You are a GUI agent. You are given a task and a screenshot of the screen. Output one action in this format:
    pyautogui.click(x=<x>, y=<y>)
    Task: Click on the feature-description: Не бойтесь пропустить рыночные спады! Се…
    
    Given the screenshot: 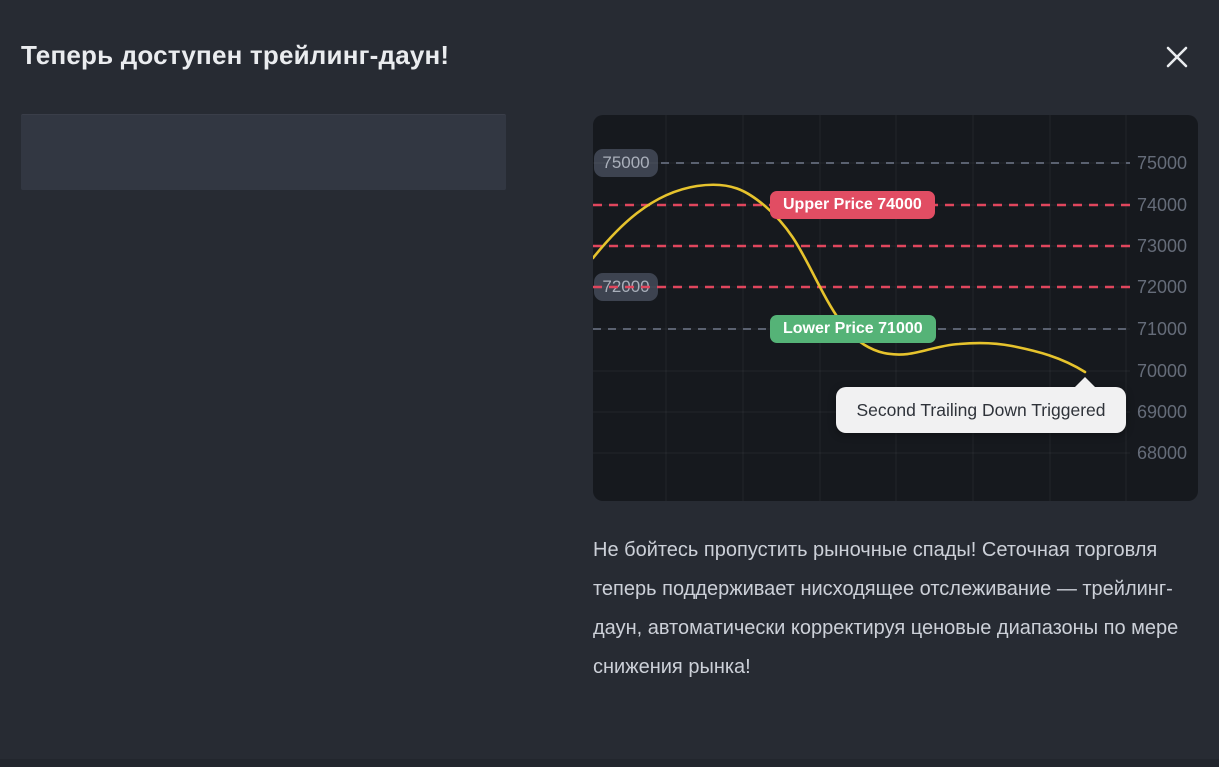 What is the action you would take?
    pyautogui.click(x=886, y=608)
    